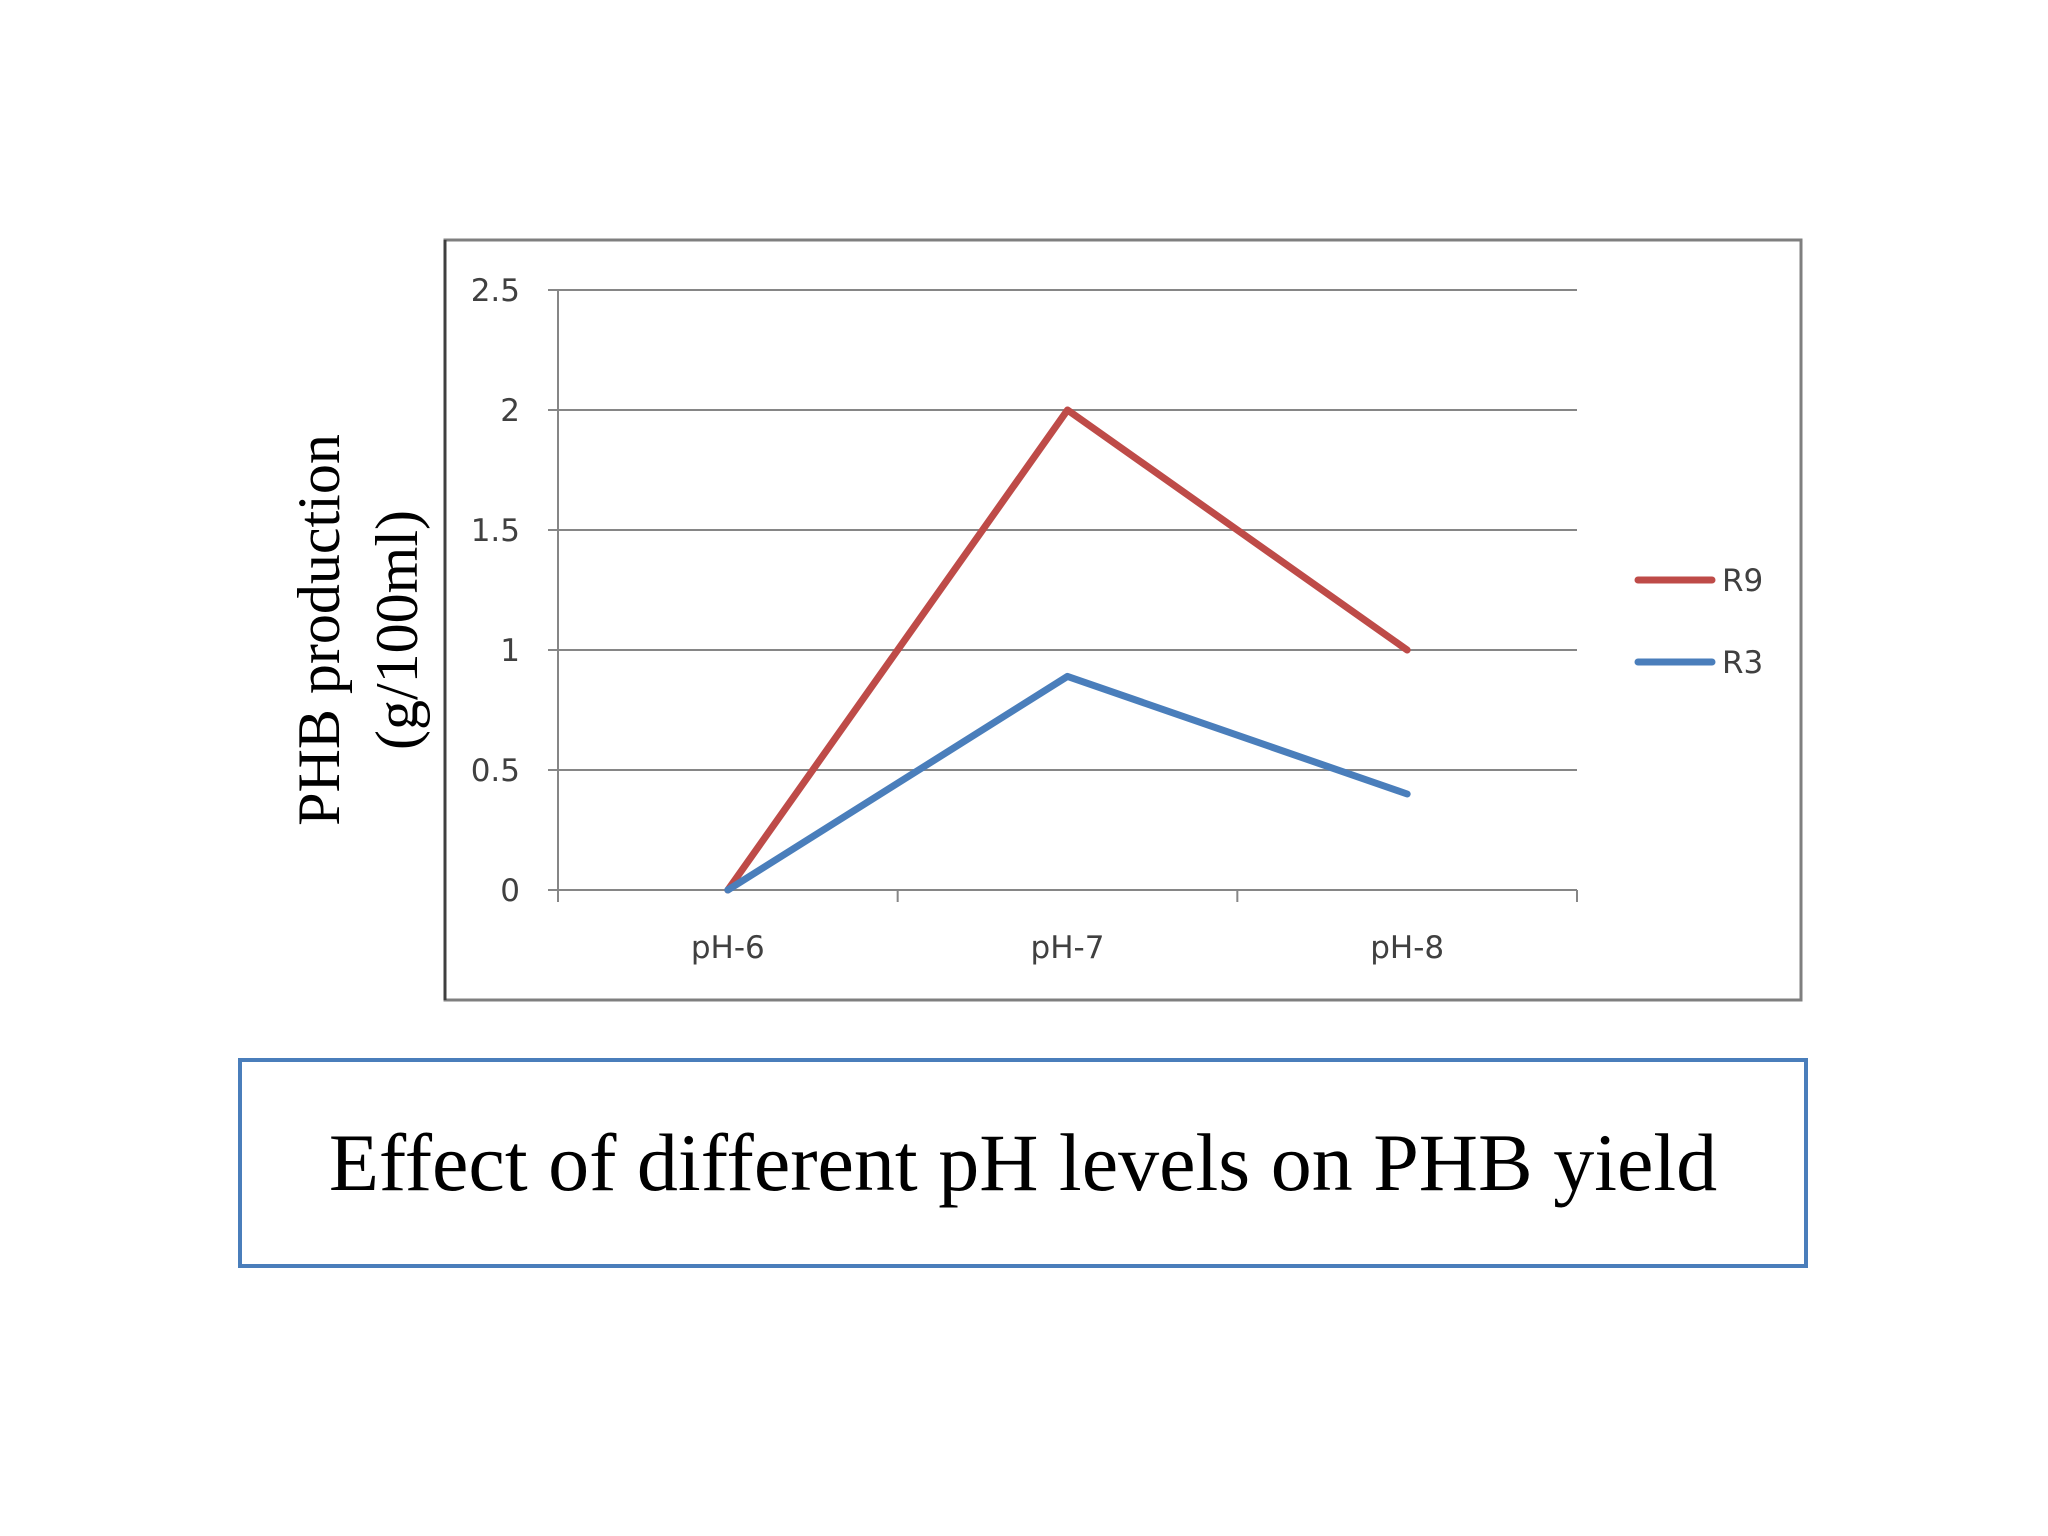 Image resolution: width=2048 pixels, height=1536 pixels. Describe the element at coordinates (728, 948) in the screenshot. I see `x-tick-label: pH-6` at that location.